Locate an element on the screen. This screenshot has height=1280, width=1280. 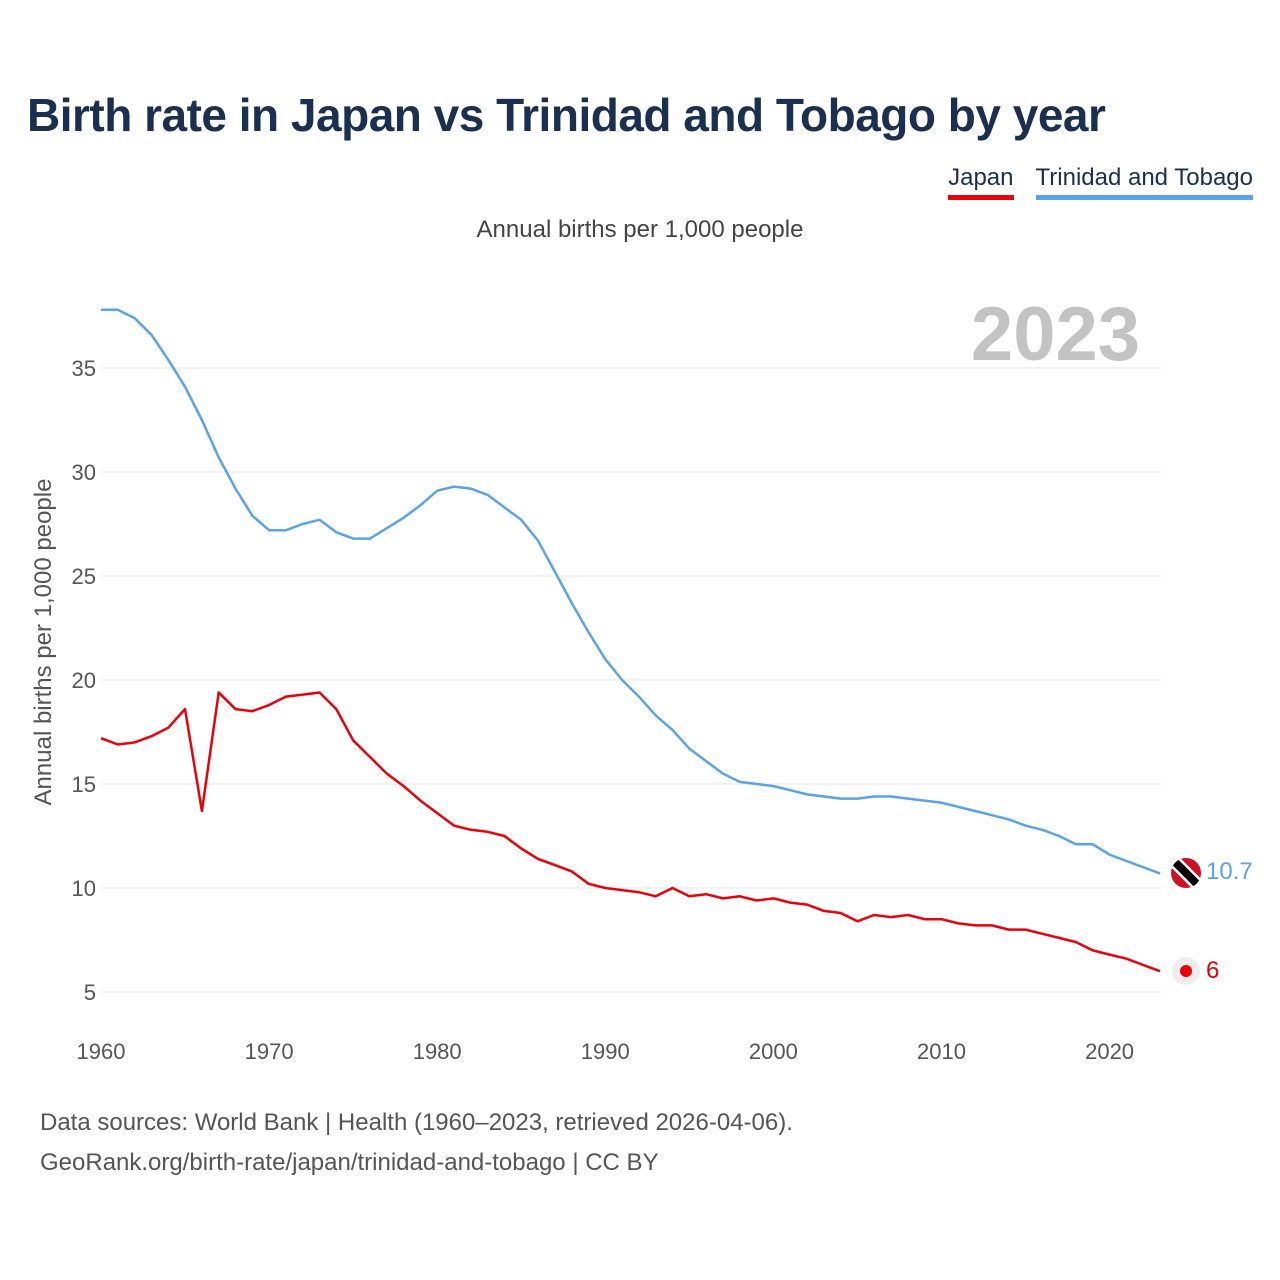
y-tick-label-5: 5 is located at coordinates (90, 992).